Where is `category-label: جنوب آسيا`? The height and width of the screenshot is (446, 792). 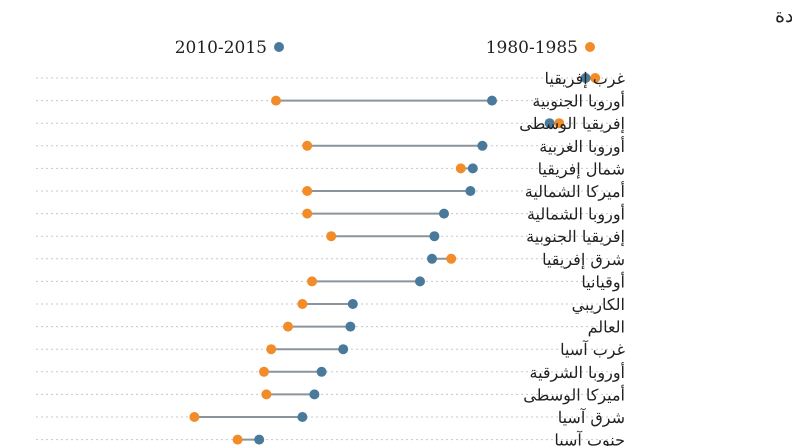
category-label: جنوب آسيا is located at coordinates (589, 438).